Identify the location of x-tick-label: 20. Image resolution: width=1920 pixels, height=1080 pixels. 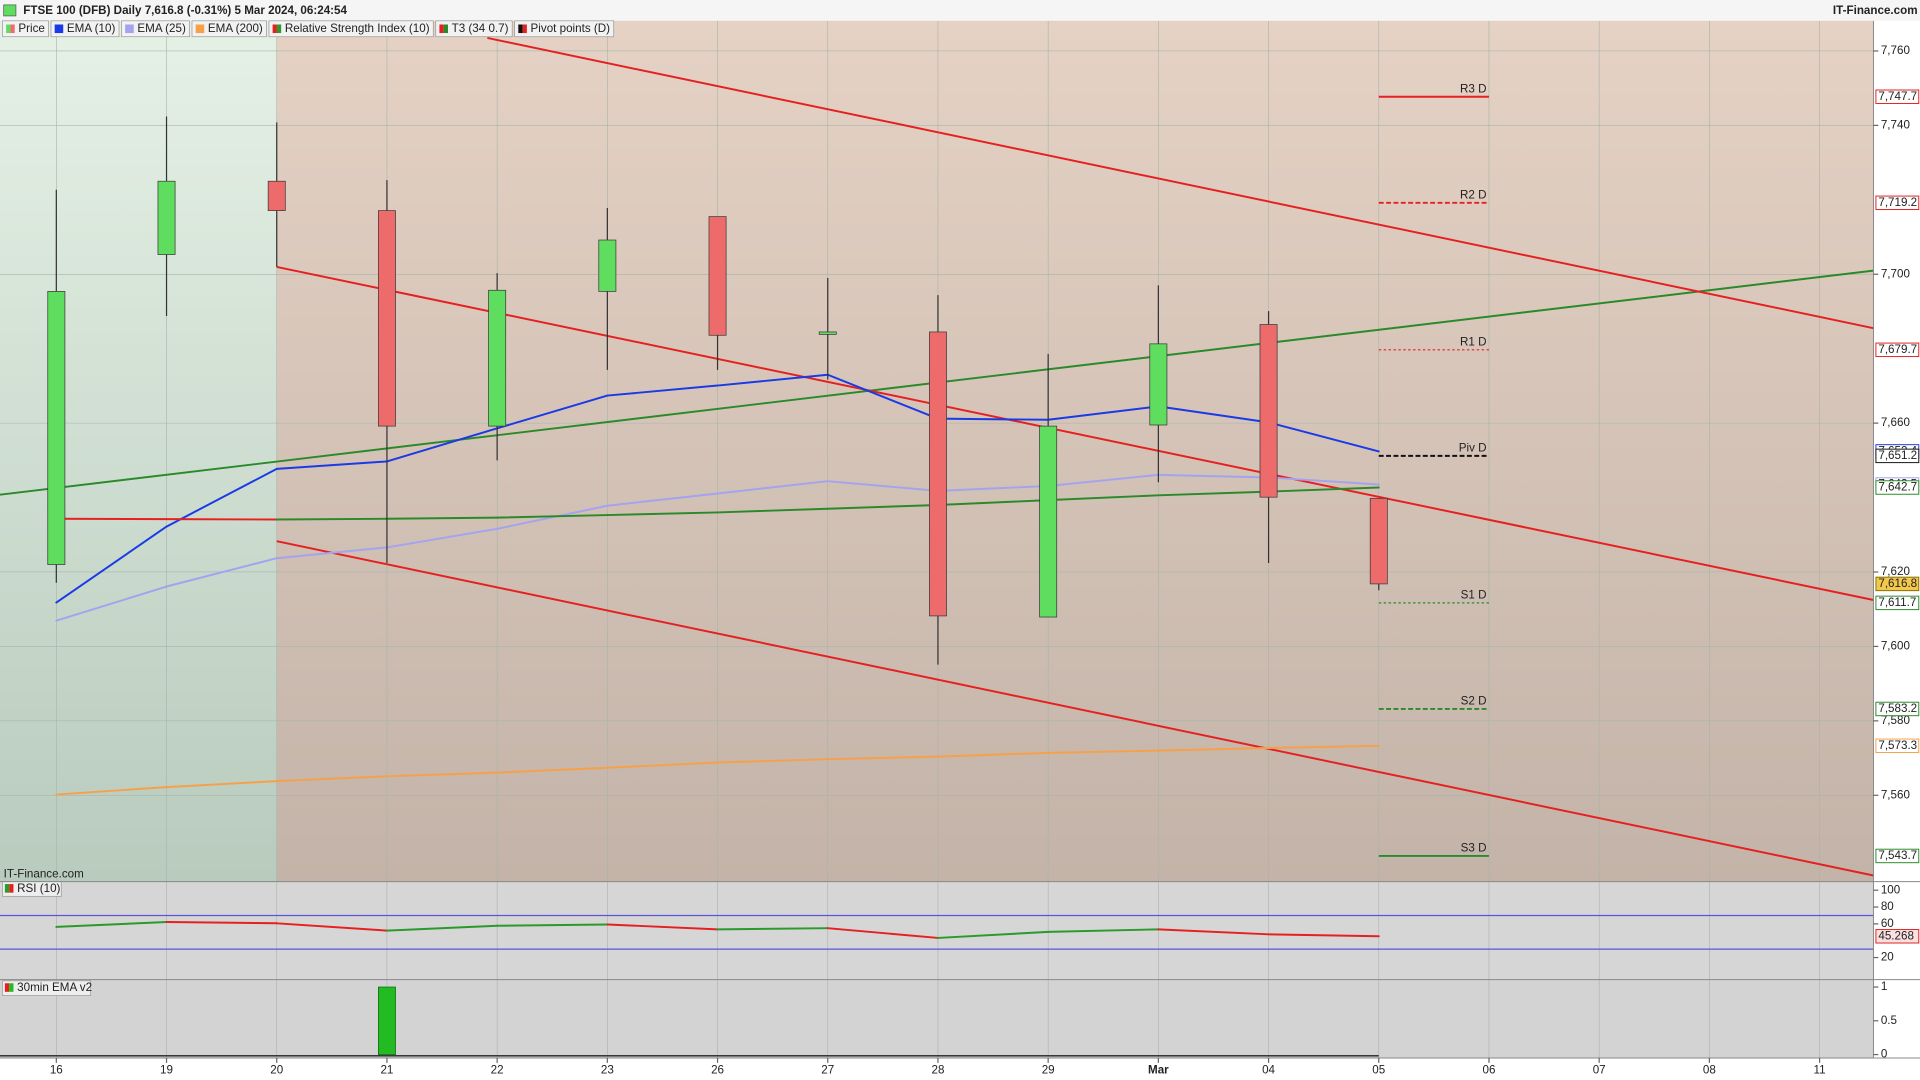
(276, 1069).